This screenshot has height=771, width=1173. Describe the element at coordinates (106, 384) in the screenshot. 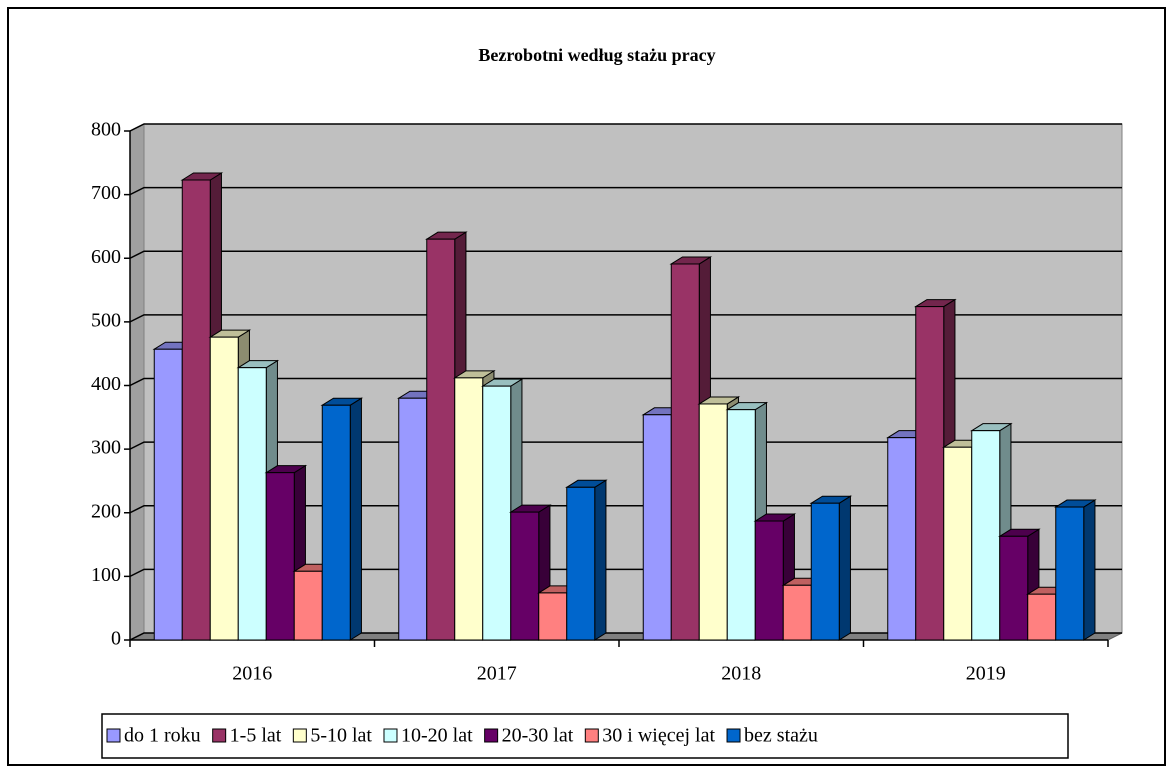

I see `y-tick-label: 400` at that location.